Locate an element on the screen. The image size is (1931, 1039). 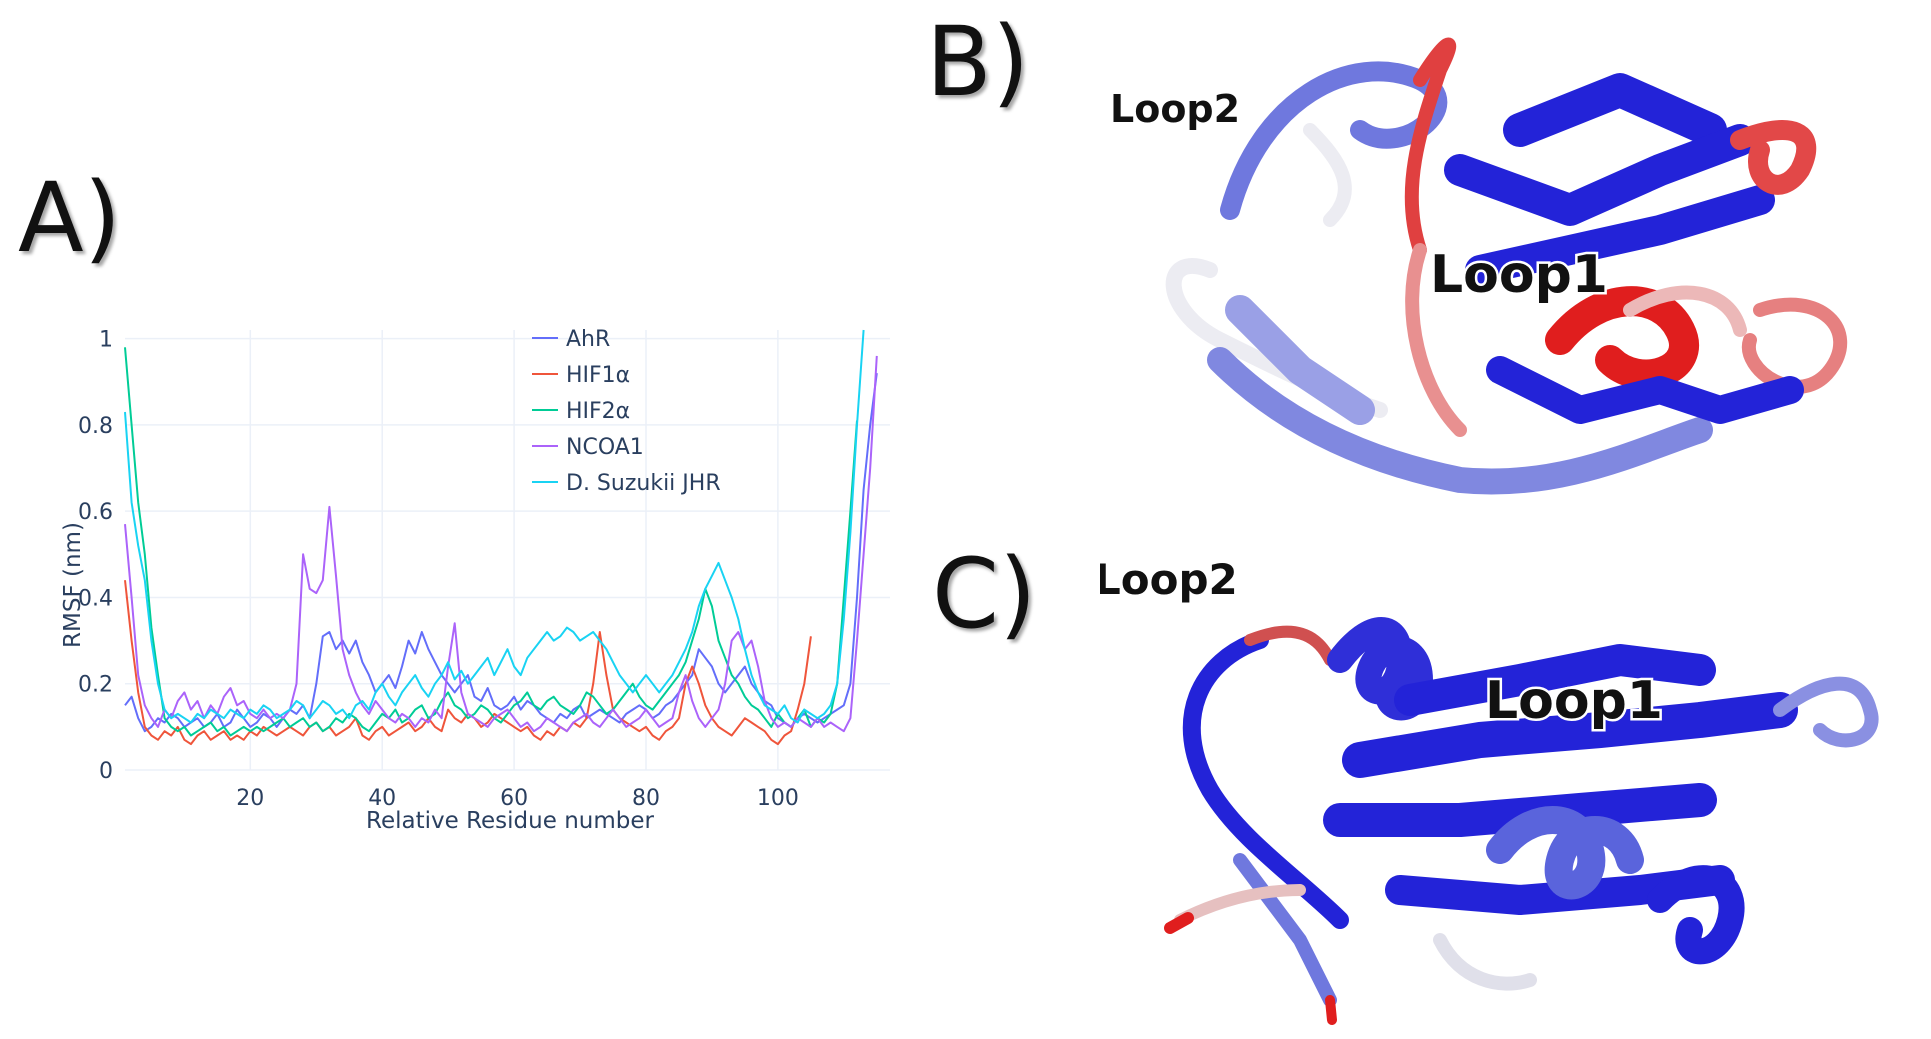
series-line-hif2- is located at coordinates (491, 542).